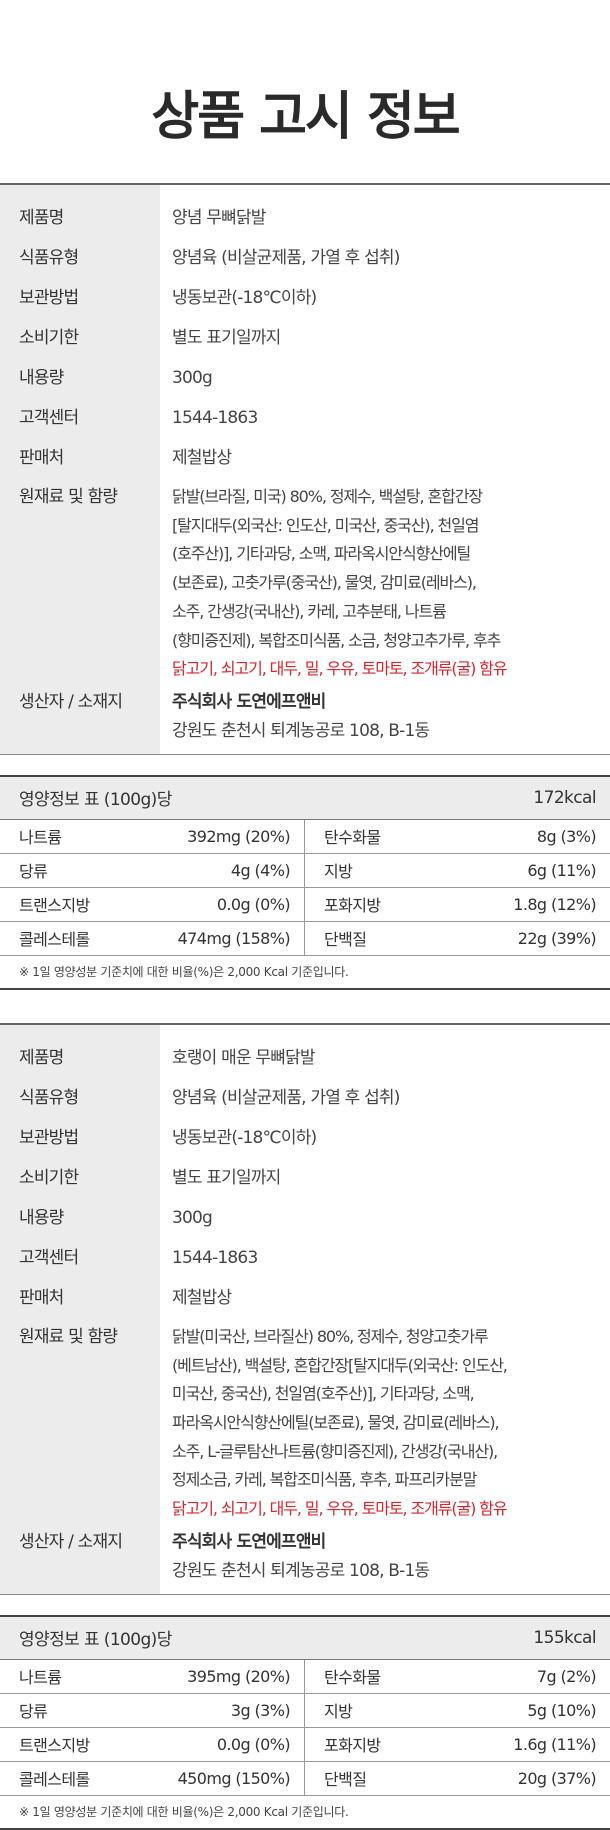 This screenshot has width=610, height=1830. What do you see at coordinates (323, 1394) in the screenshot?
I see `ingredients-line: 미국산, 중국산), 천일염(호주산)], 기타과당, 소맥,` at bounding box center [323, 1394].